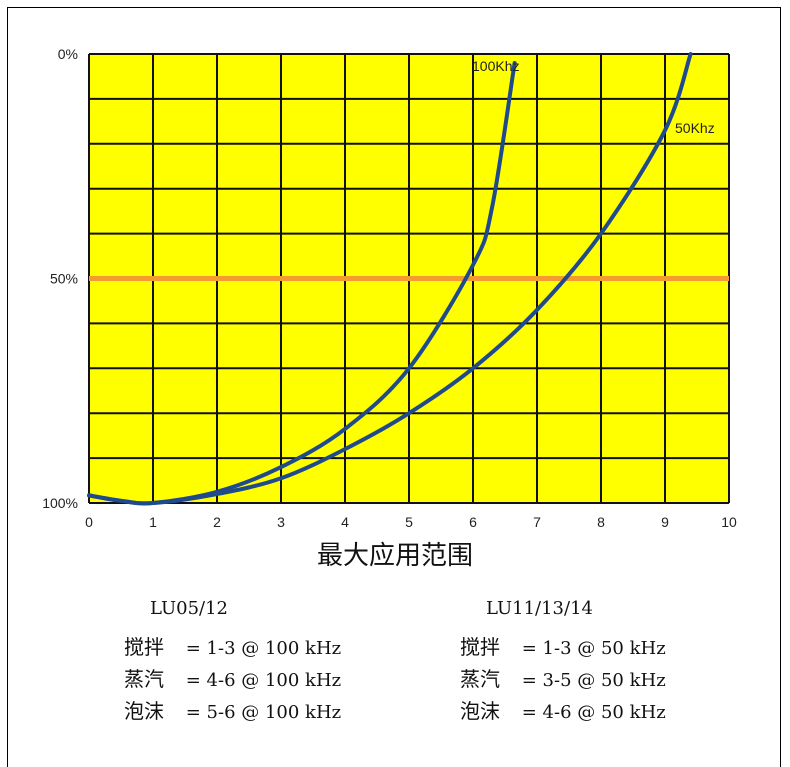 The height and width of the screenshot is (767, 790). Describe the element at coordinates (345, 522) in the screenshot. I see `x-tick-label: 4` at that location.